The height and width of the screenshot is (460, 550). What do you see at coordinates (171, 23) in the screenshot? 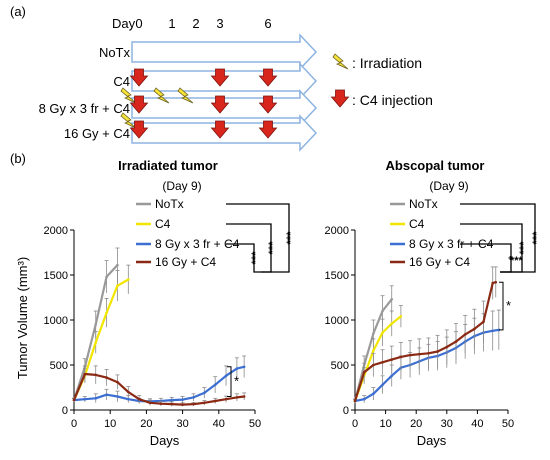
I see `day-label: 1` at bounding box center [171, 23].